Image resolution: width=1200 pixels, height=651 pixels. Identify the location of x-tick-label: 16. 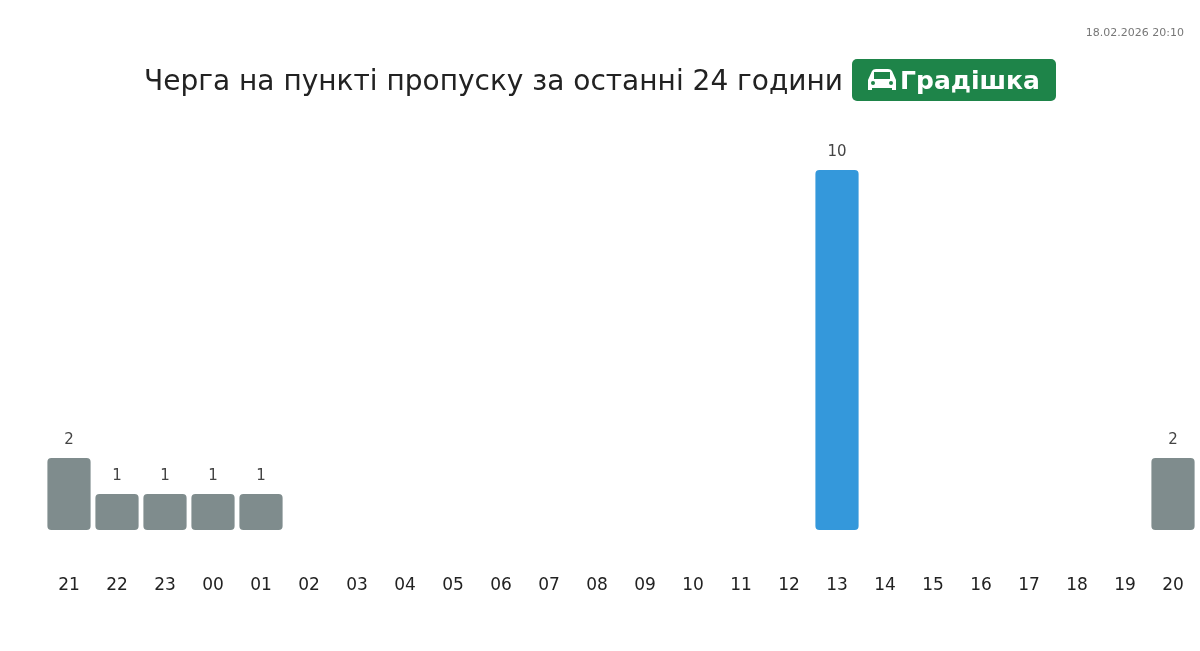
(981, 584).